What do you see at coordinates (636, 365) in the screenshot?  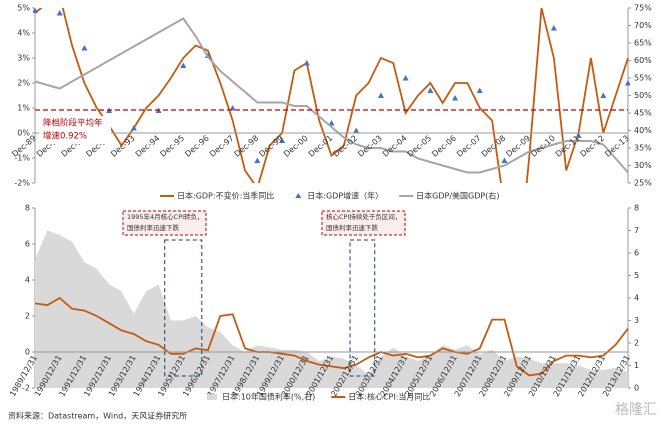 I see `y2-tick-label: 1` at bounding box center [636, 365].